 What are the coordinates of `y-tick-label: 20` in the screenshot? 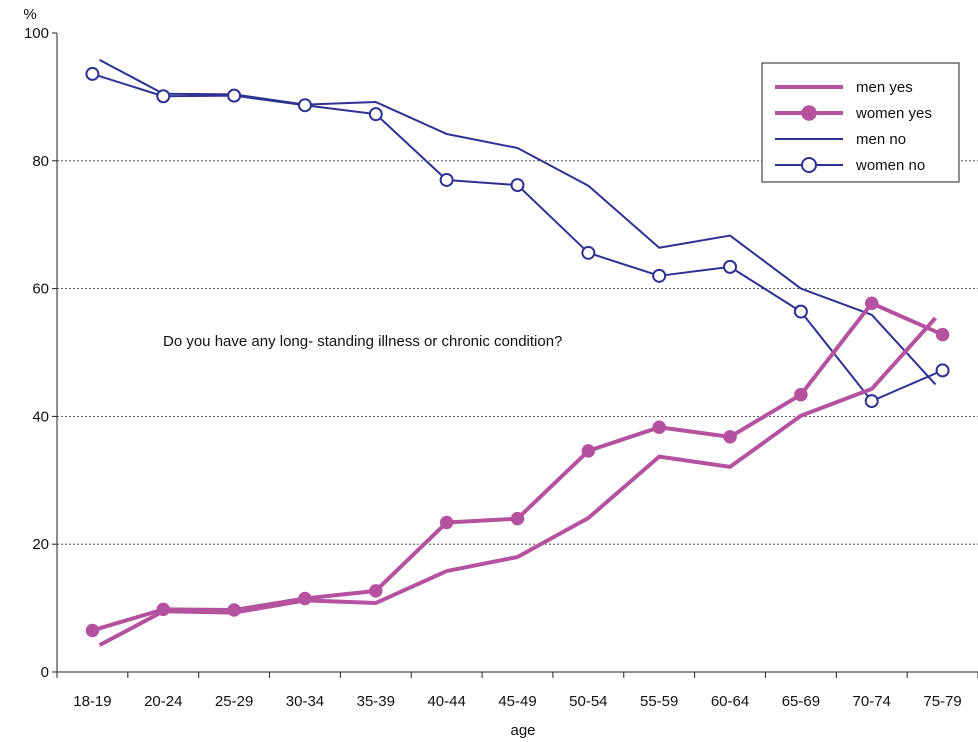 It's located at (40, 544).